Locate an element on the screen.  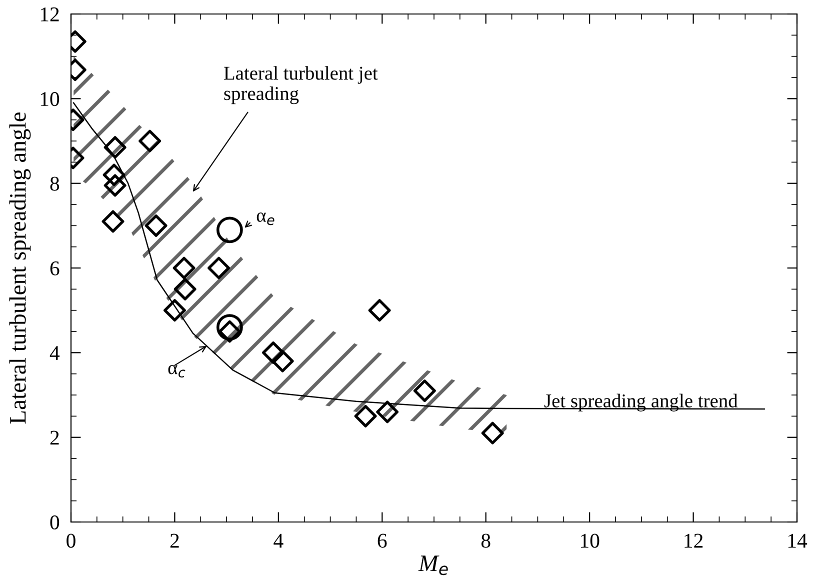
annotation: α$_{e}$ is located at coordinates (265, 219).